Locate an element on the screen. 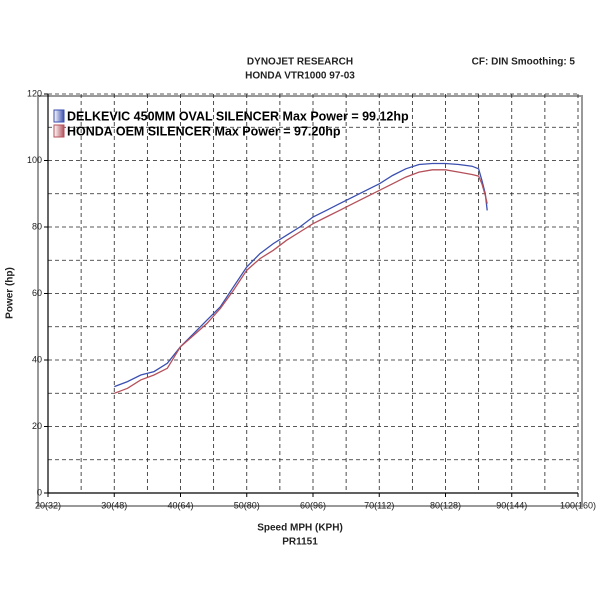 This screenshot has height=600, width=600. y-tick-label: 40 is located at coordinates (37, 359).